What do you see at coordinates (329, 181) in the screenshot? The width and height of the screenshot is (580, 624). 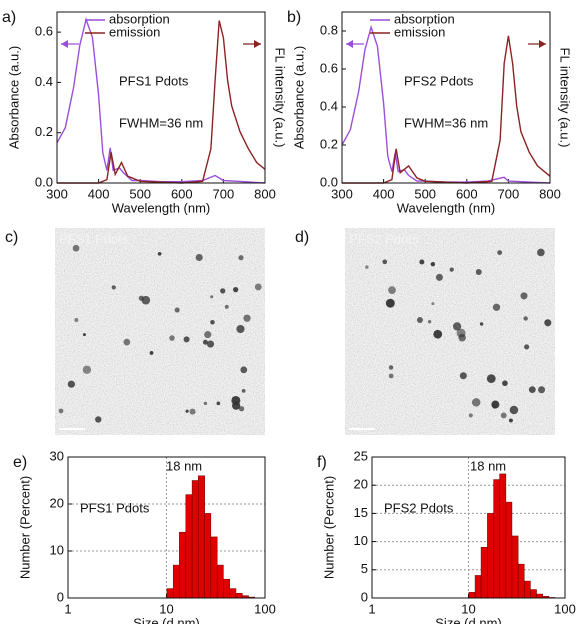 I see `y-tick-label: 0.0` at bounding box center [329, 181].